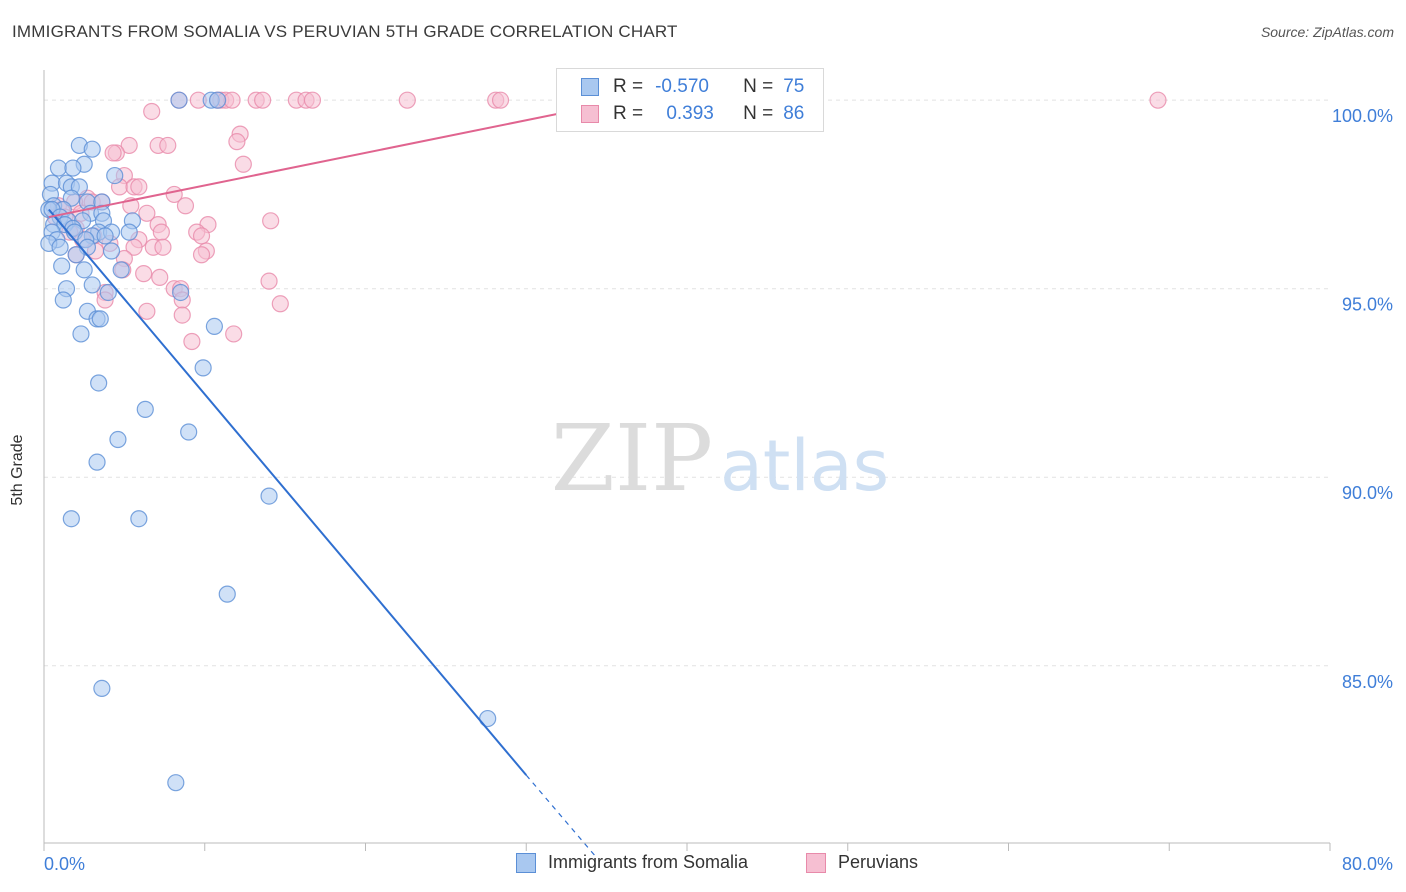 The image size is (1406, 892). I want to click on y-tick-label: 95.0%, so click(1367, 305).